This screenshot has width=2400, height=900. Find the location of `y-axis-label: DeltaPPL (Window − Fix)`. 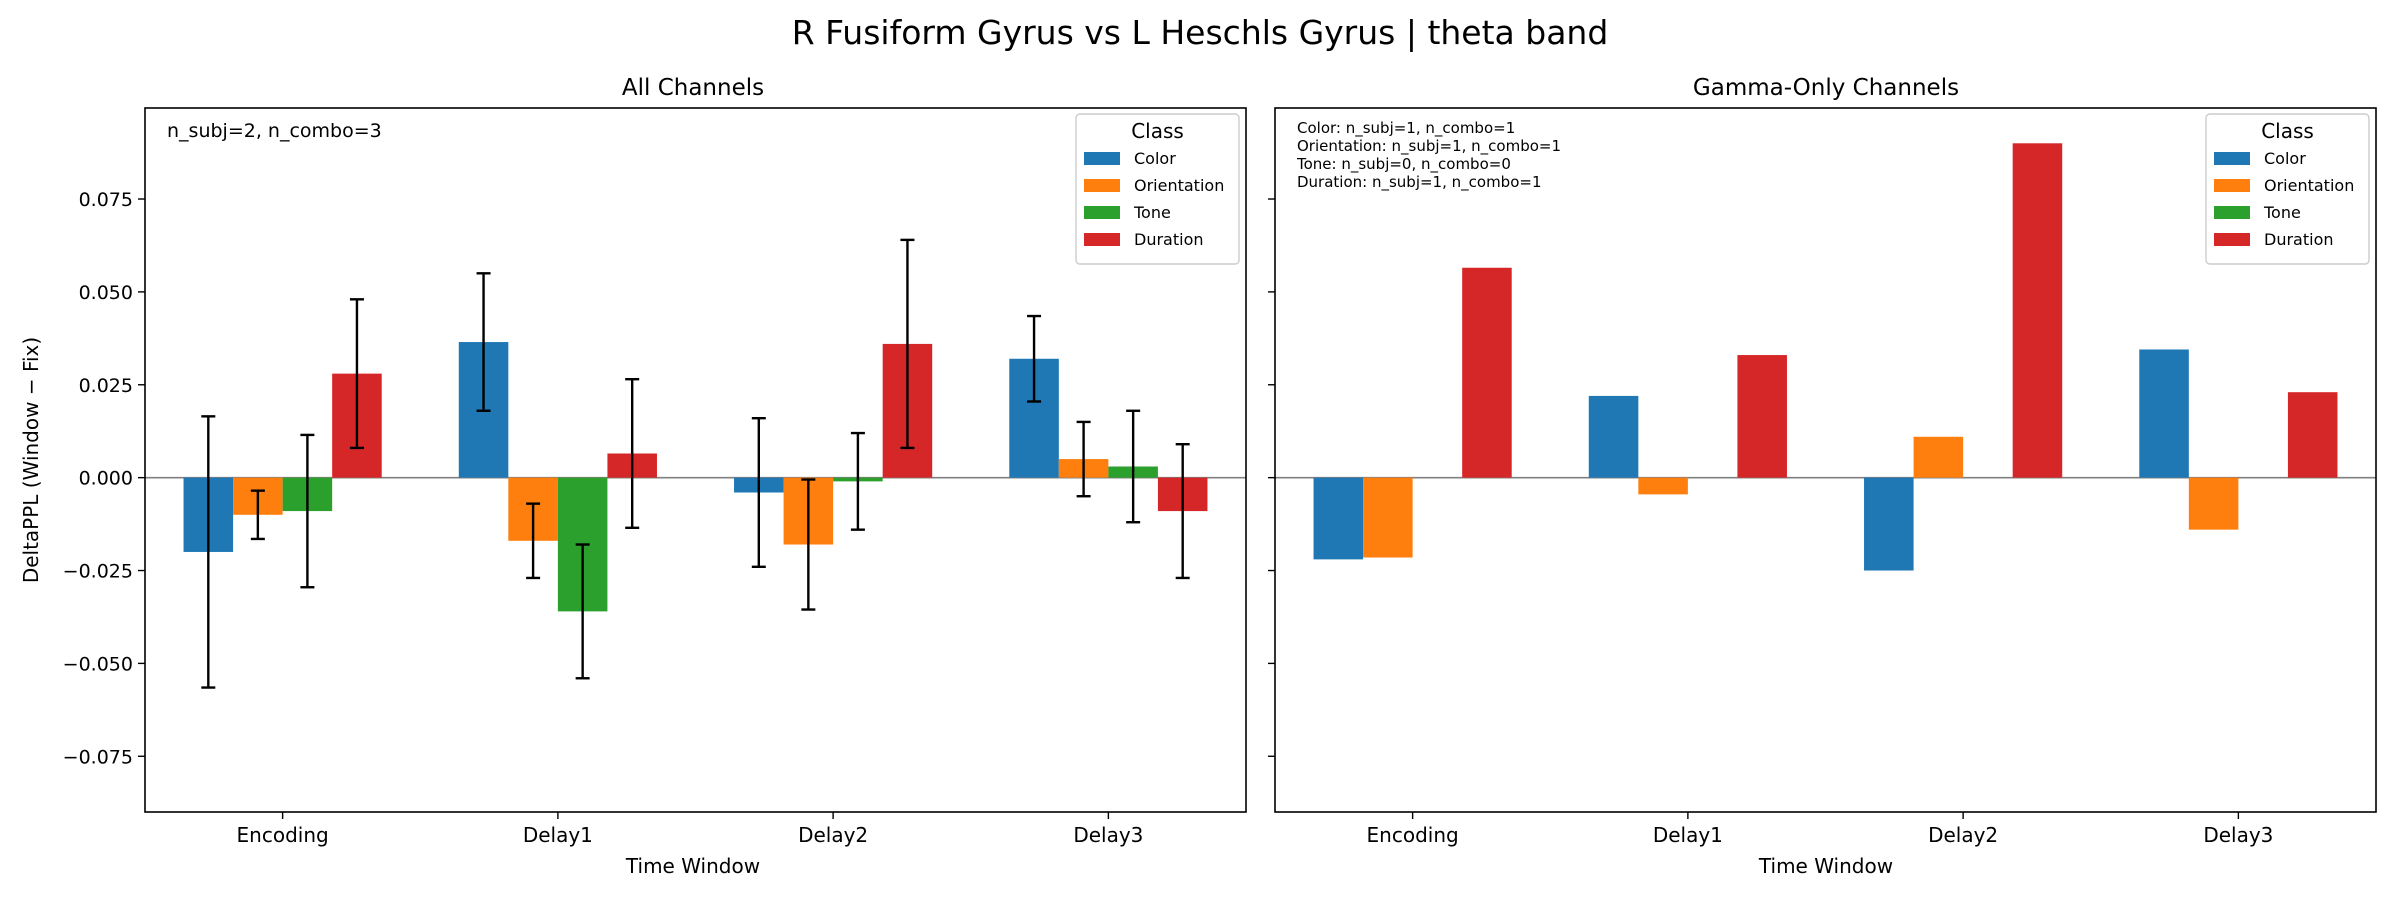

y-axis-label: DeltaPPL (Window − Fix) is located at coordinates (31, 460).